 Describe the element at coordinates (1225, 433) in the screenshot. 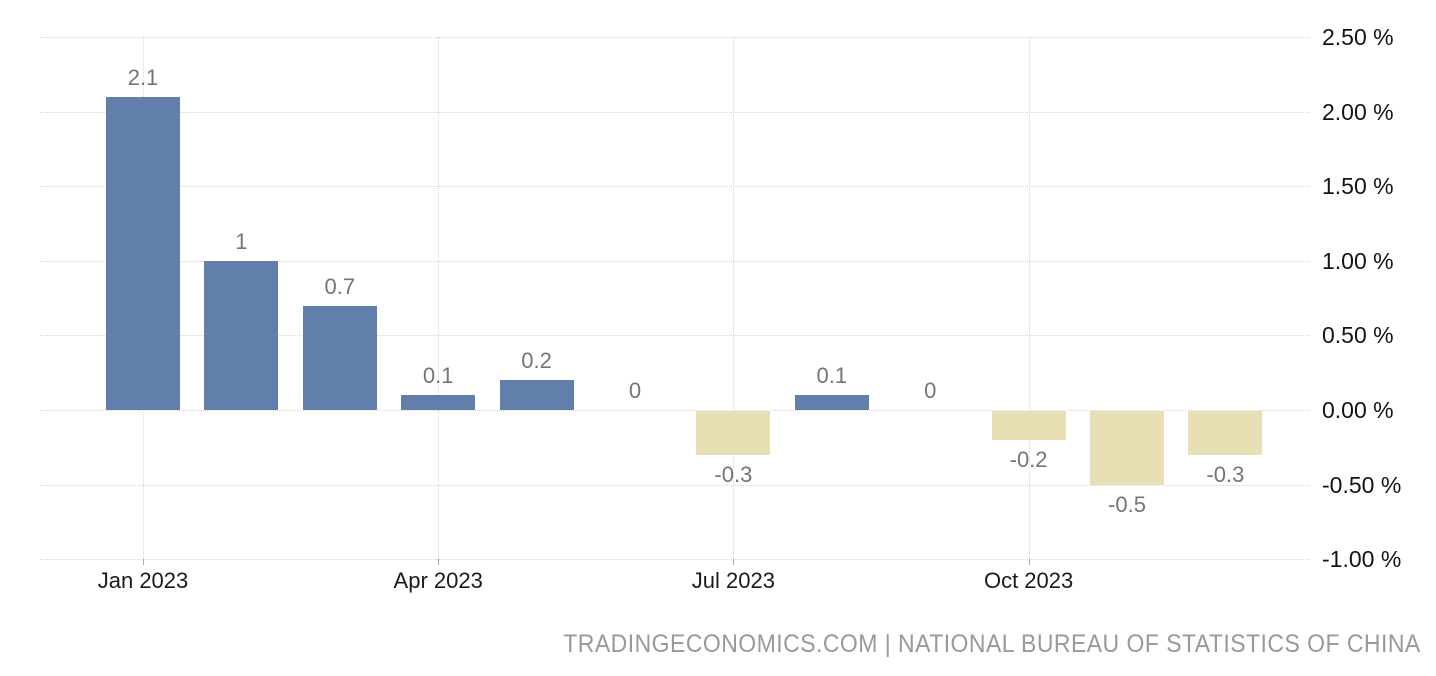

I see `bar-dec-2023` at that location.